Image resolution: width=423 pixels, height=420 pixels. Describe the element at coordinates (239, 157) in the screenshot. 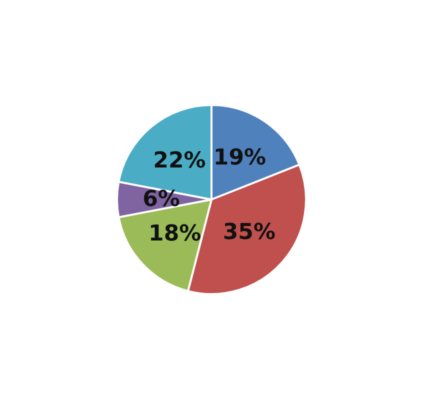

I see `data-label: 19%` at that location.